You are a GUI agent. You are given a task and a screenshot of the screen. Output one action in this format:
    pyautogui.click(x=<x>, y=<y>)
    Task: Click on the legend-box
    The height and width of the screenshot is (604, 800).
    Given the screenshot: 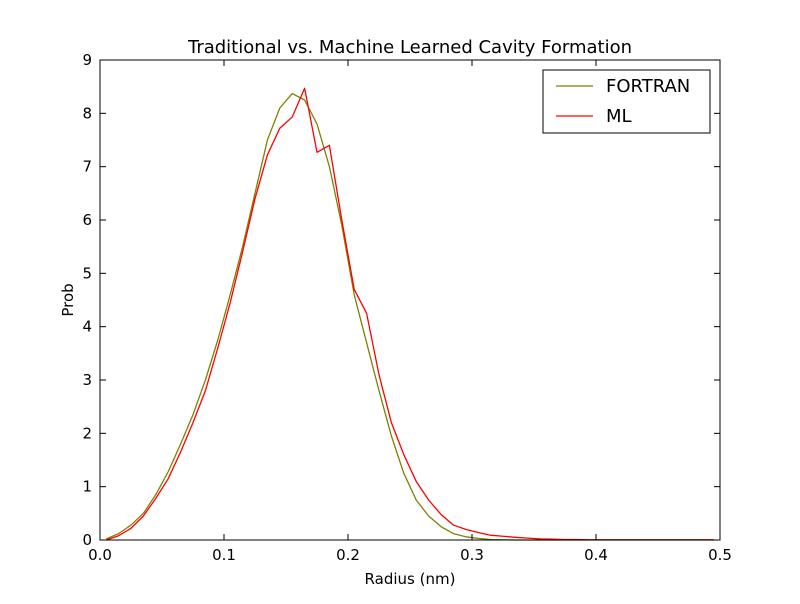 What is the action you would take?
    pyautogui.click(x=626, y=101)
    